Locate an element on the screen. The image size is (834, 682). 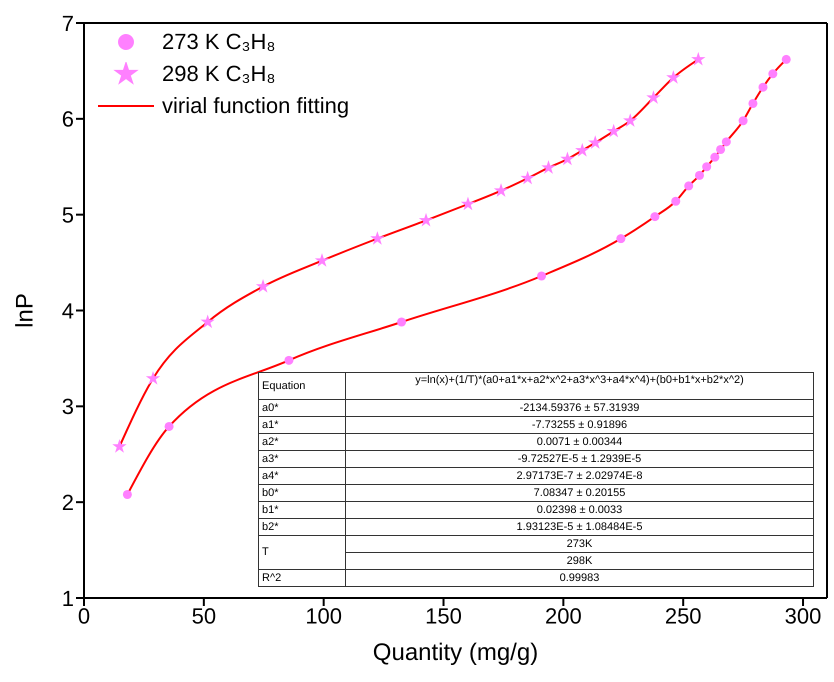
legend-label: 273 K C₃H₈ is located at coordinates (219, 42).